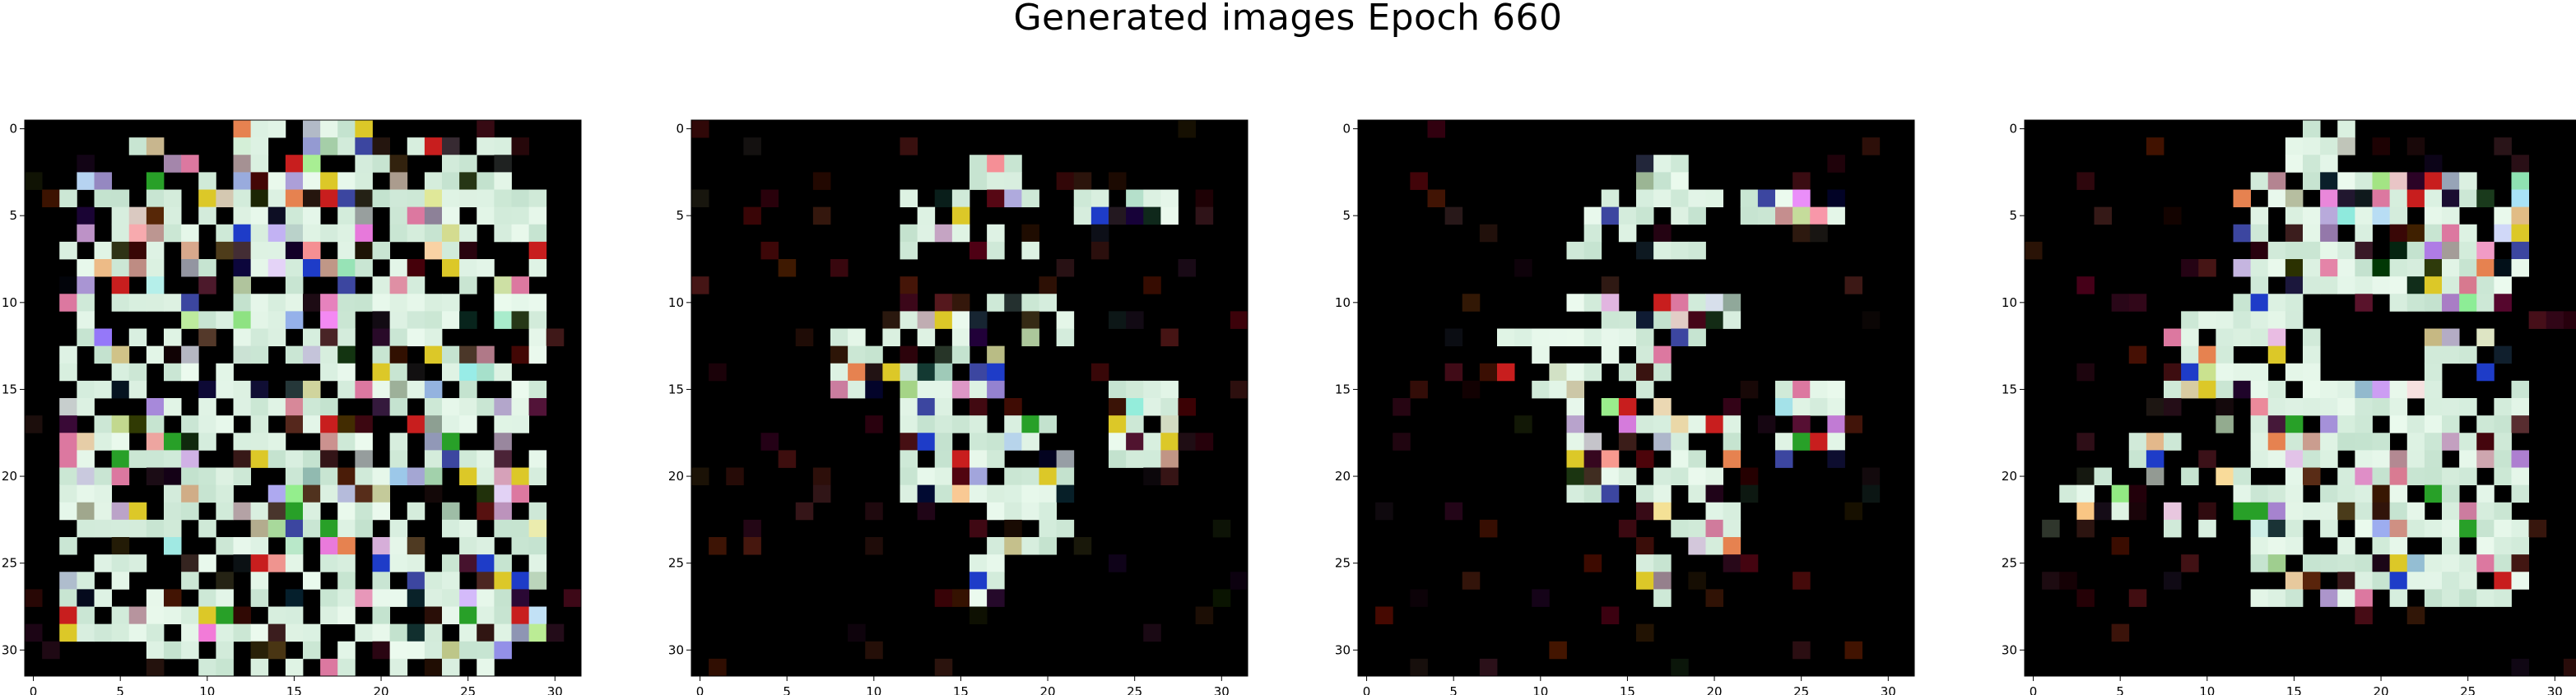 The height and width of the screenshot is (695, 2576). What do you see at coordinates (2009, 563) in the screenshot?
I see `y-tick-label: 25` at bounding box center [2009, 563].